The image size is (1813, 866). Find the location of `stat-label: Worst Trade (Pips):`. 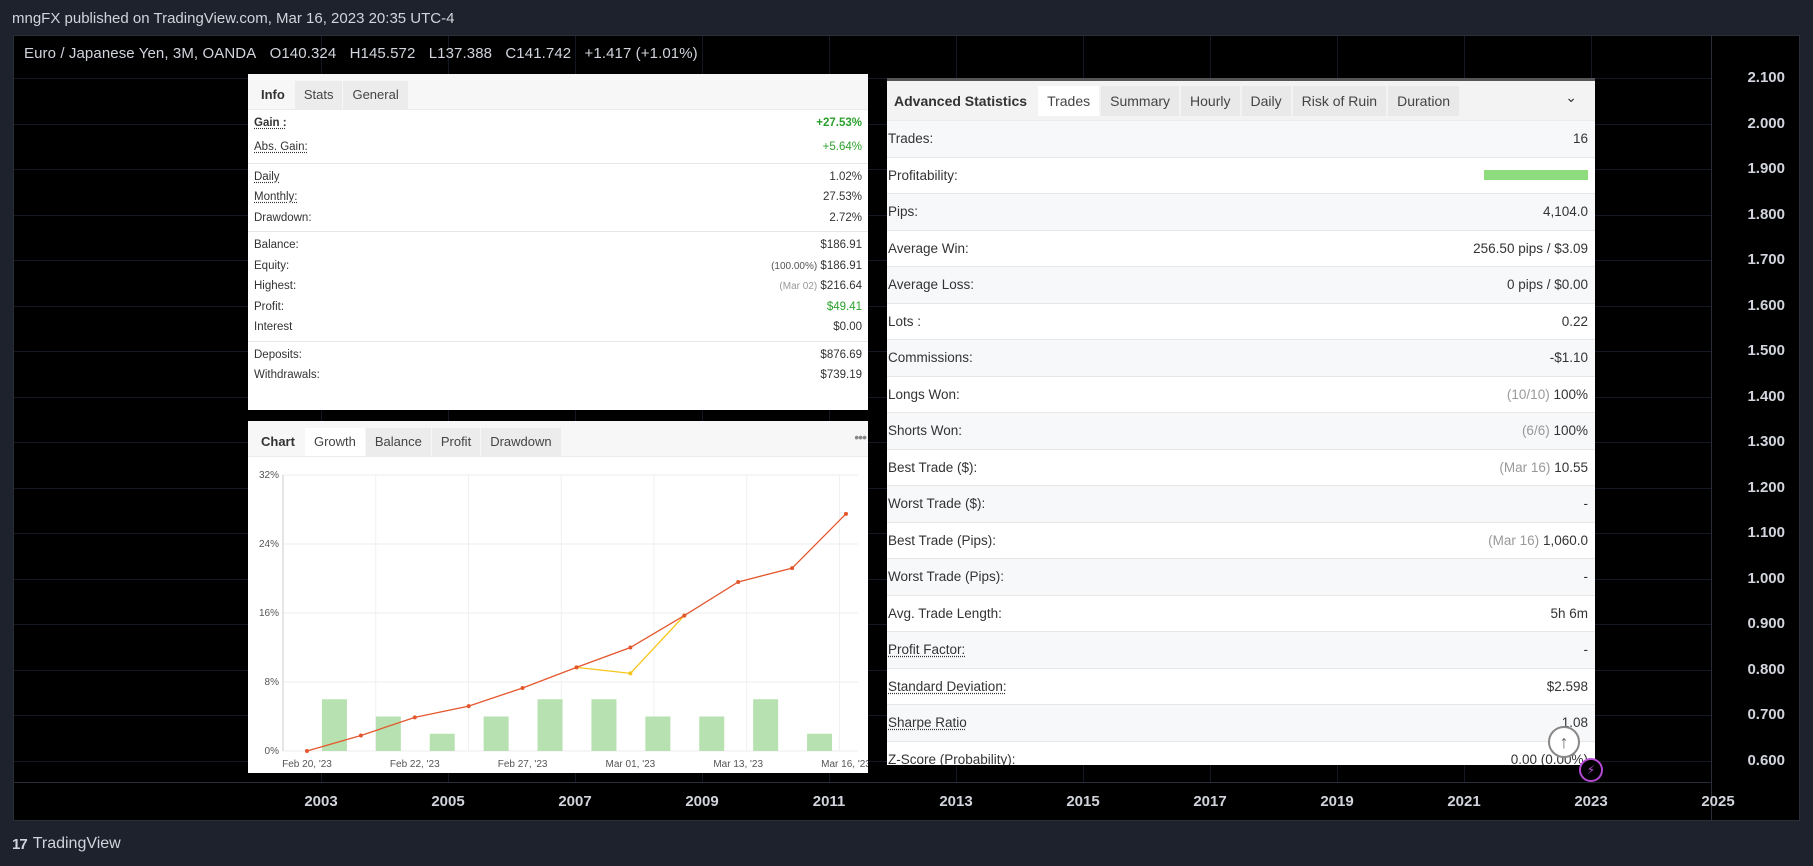

stat-label: Worst Trade (Pips): is located at coordinates (946, 577).